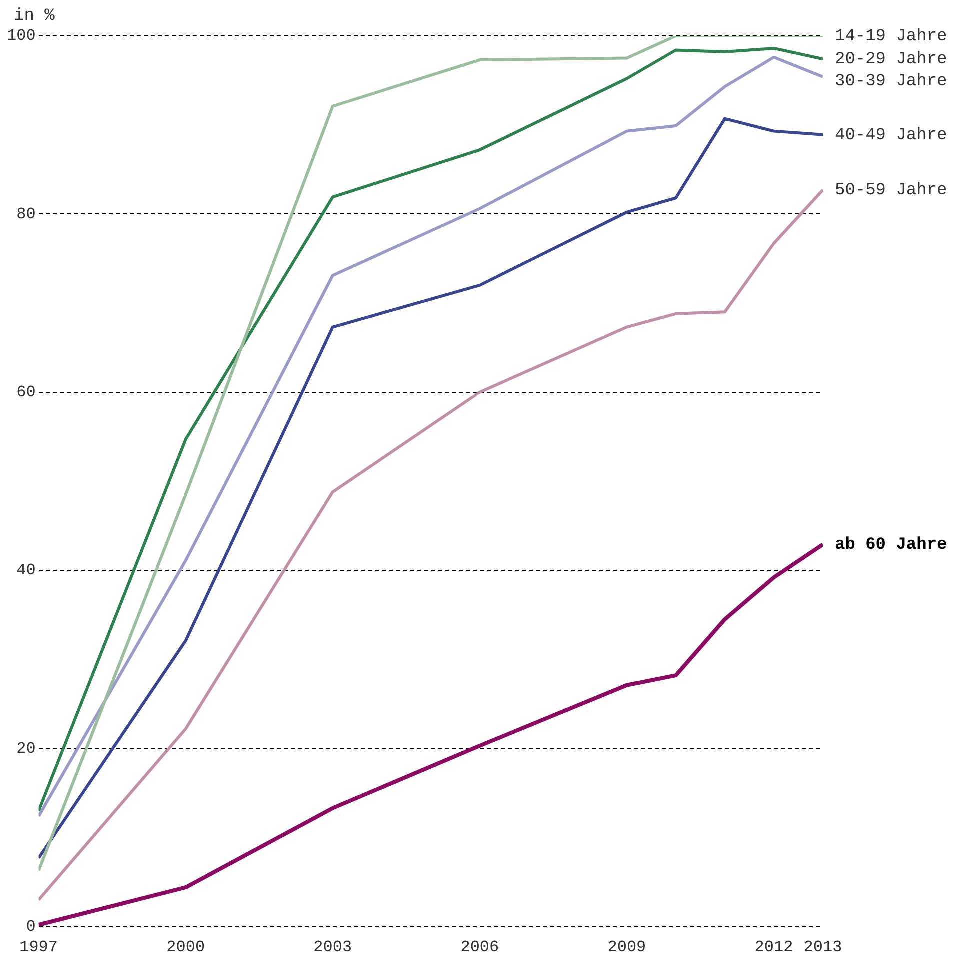 This screenshot has height=964, width=969. What do you see at coordinates (21, 36) in the screenshot?
I see `y-tick-label: 100` at bounding box center [21, 36].